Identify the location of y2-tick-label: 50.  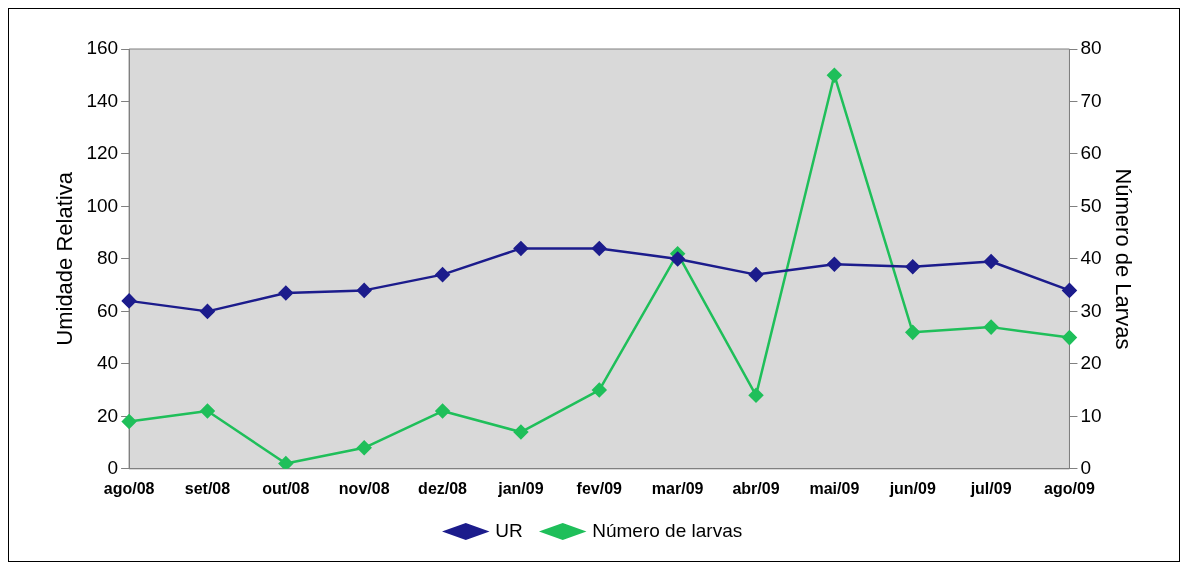
(1091, 205).